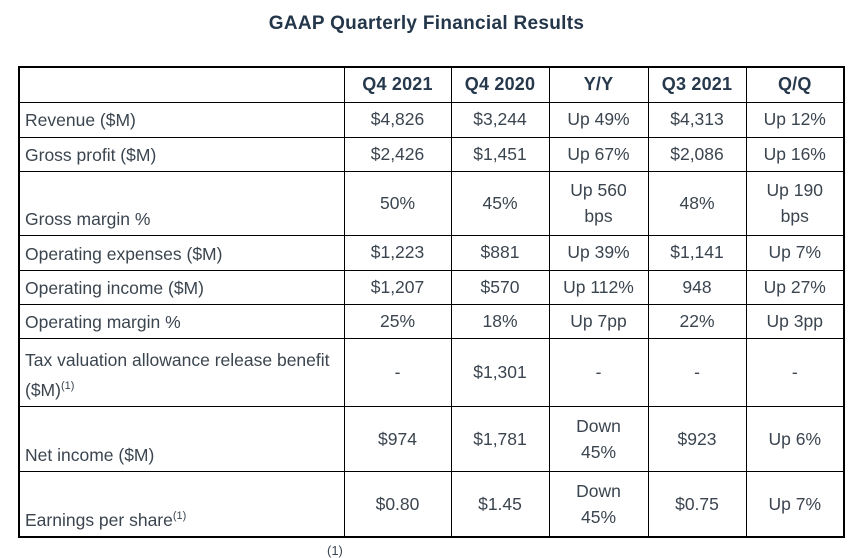  I want to click on cell-value: $1,451, so click(500, 154).